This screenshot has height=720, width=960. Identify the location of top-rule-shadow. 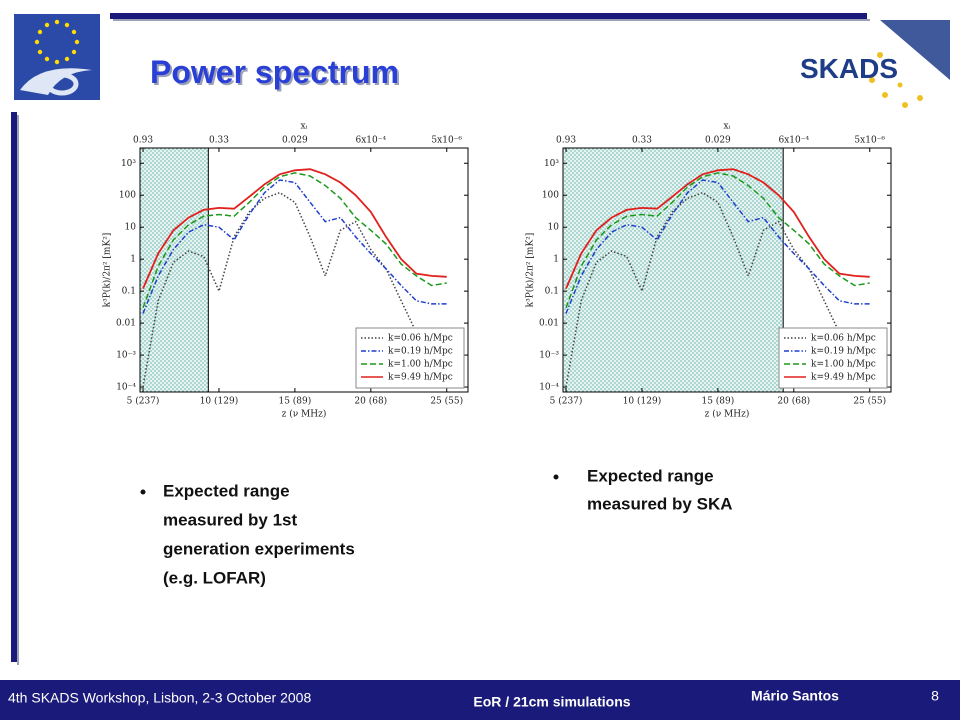
(491, 20).